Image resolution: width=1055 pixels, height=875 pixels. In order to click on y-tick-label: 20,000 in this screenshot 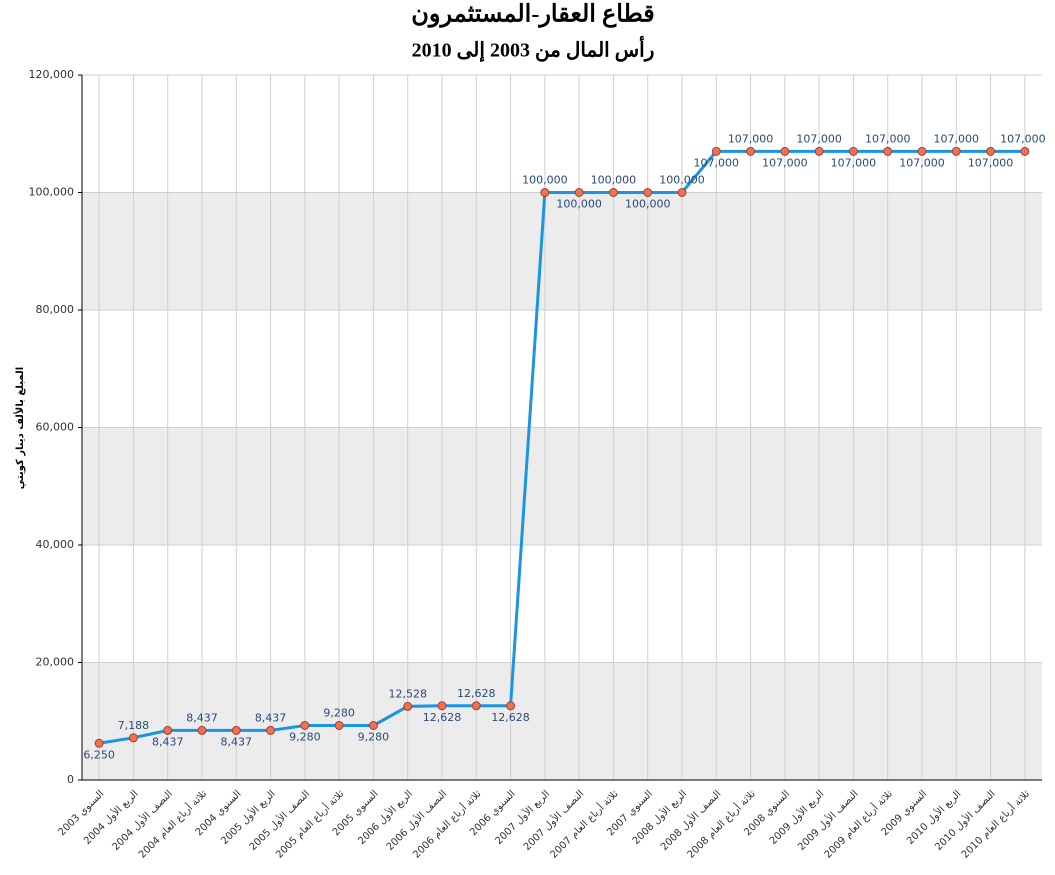, I will do `click(55, 662)`.